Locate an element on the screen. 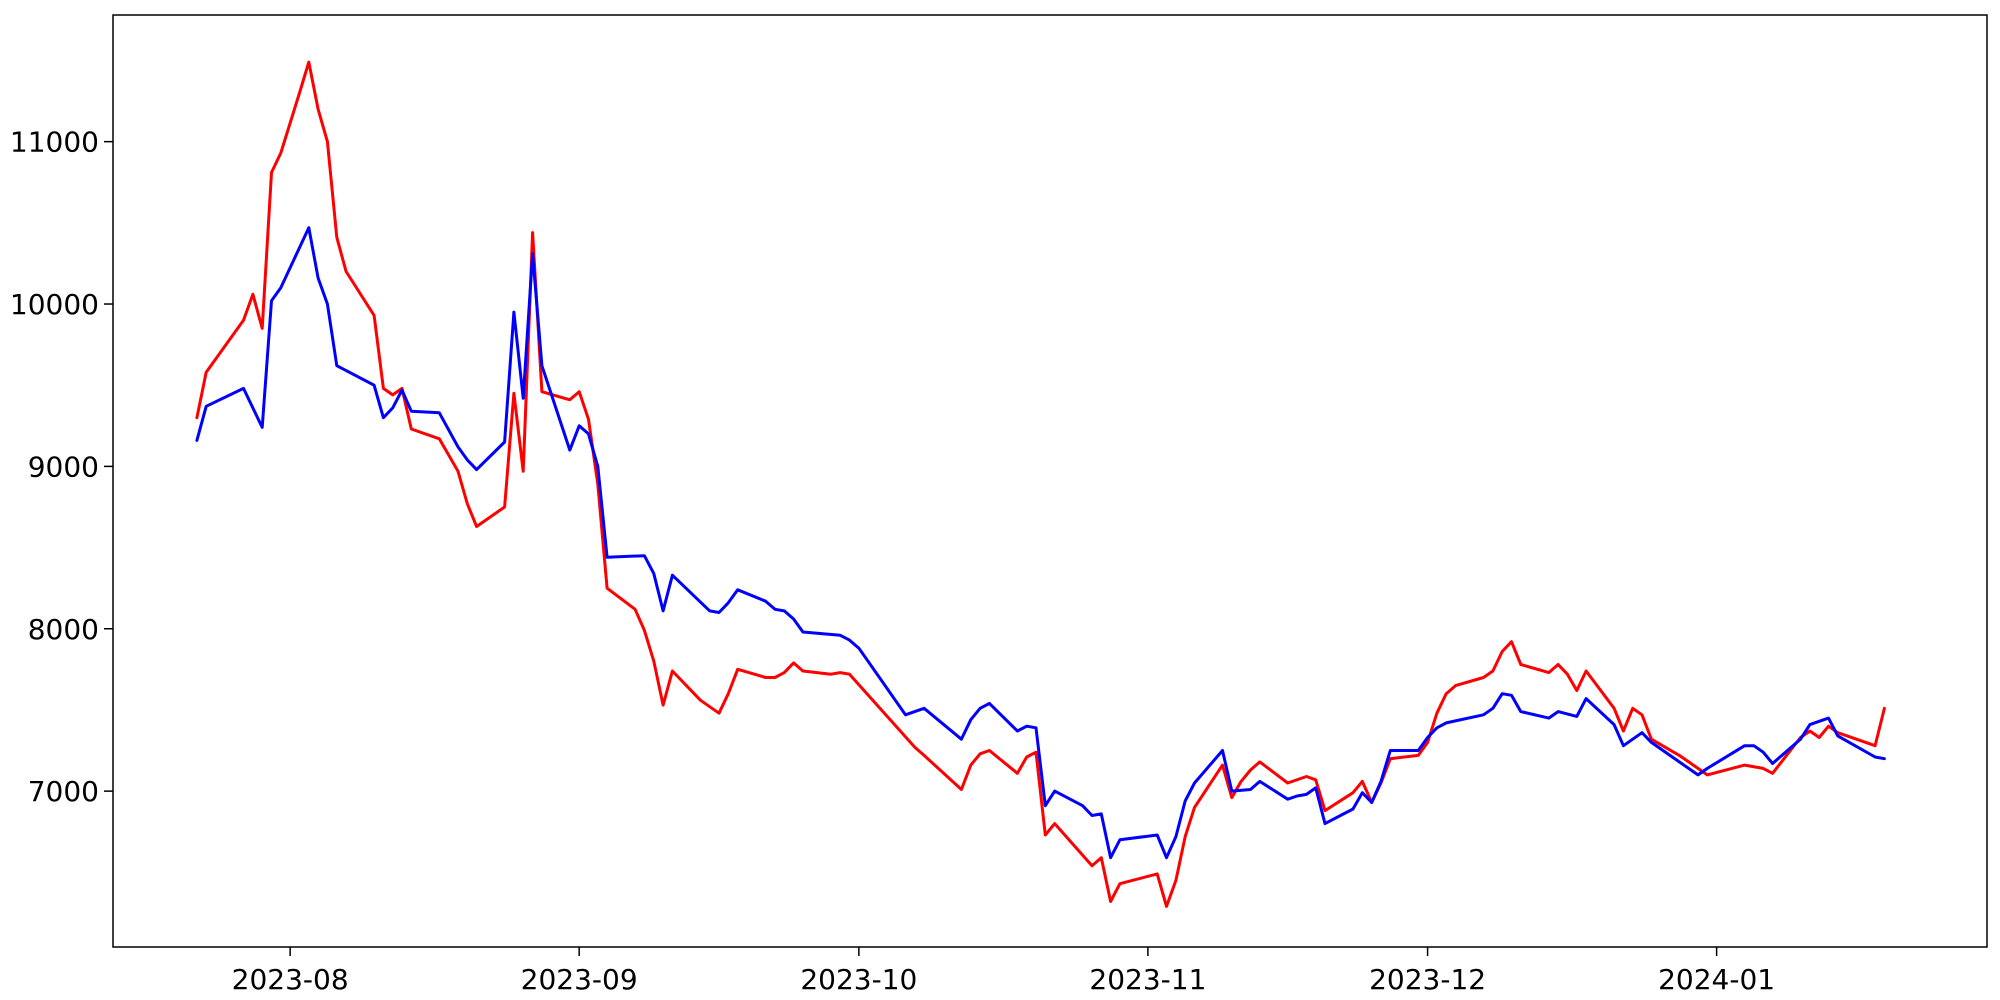  y-tick-label: 10000 is located at coordinates (54, 304).